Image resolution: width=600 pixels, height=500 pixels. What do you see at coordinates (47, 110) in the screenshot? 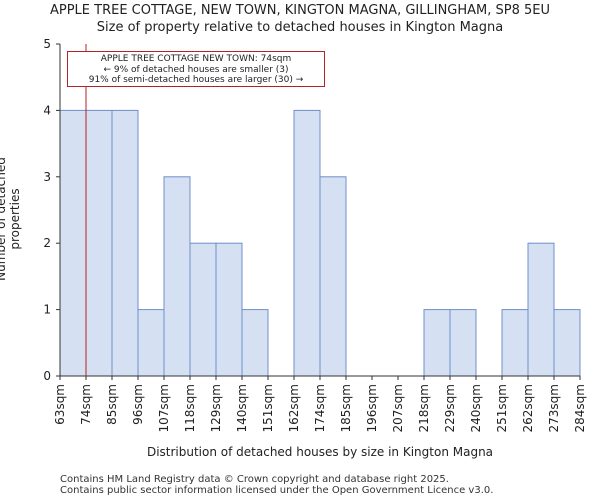
I see `y-tick-label: 4` at bounding box center [47, 110].